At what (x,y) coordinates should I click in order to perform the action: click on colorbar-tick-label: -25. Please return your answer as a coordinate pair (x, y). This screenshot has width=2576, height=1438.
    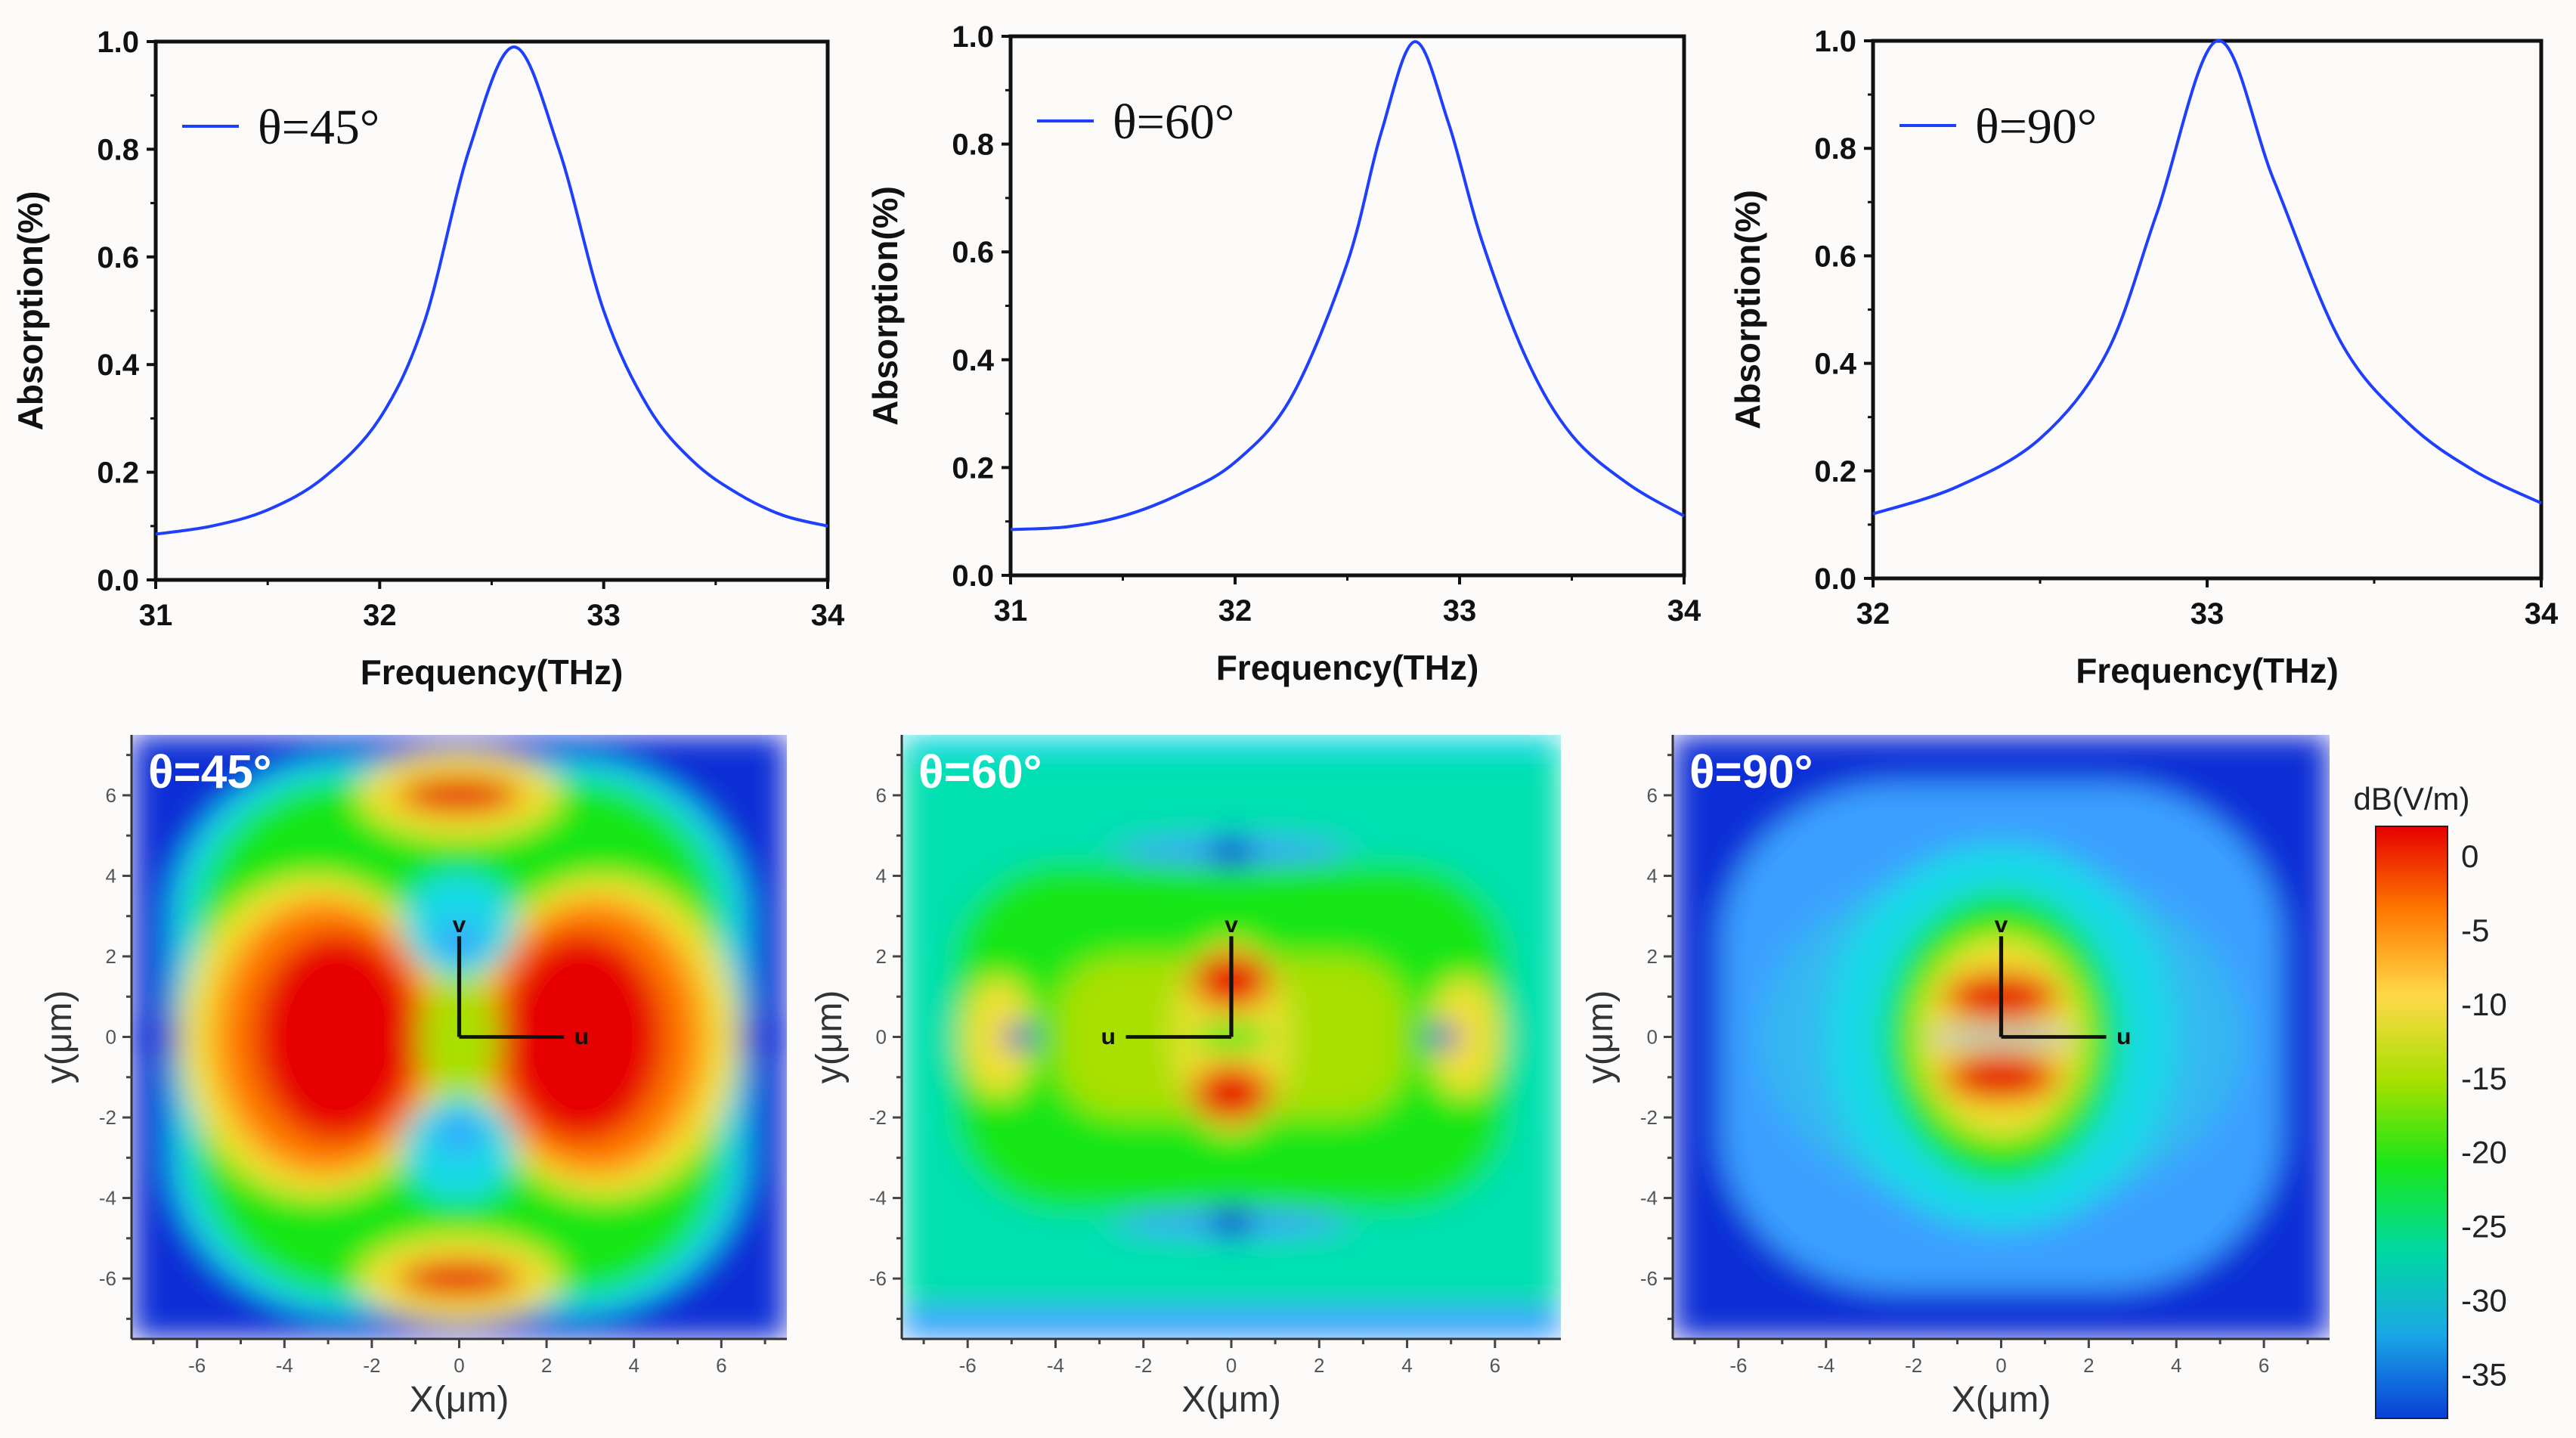
    Looking at the image, I should click on (2484, 1226).